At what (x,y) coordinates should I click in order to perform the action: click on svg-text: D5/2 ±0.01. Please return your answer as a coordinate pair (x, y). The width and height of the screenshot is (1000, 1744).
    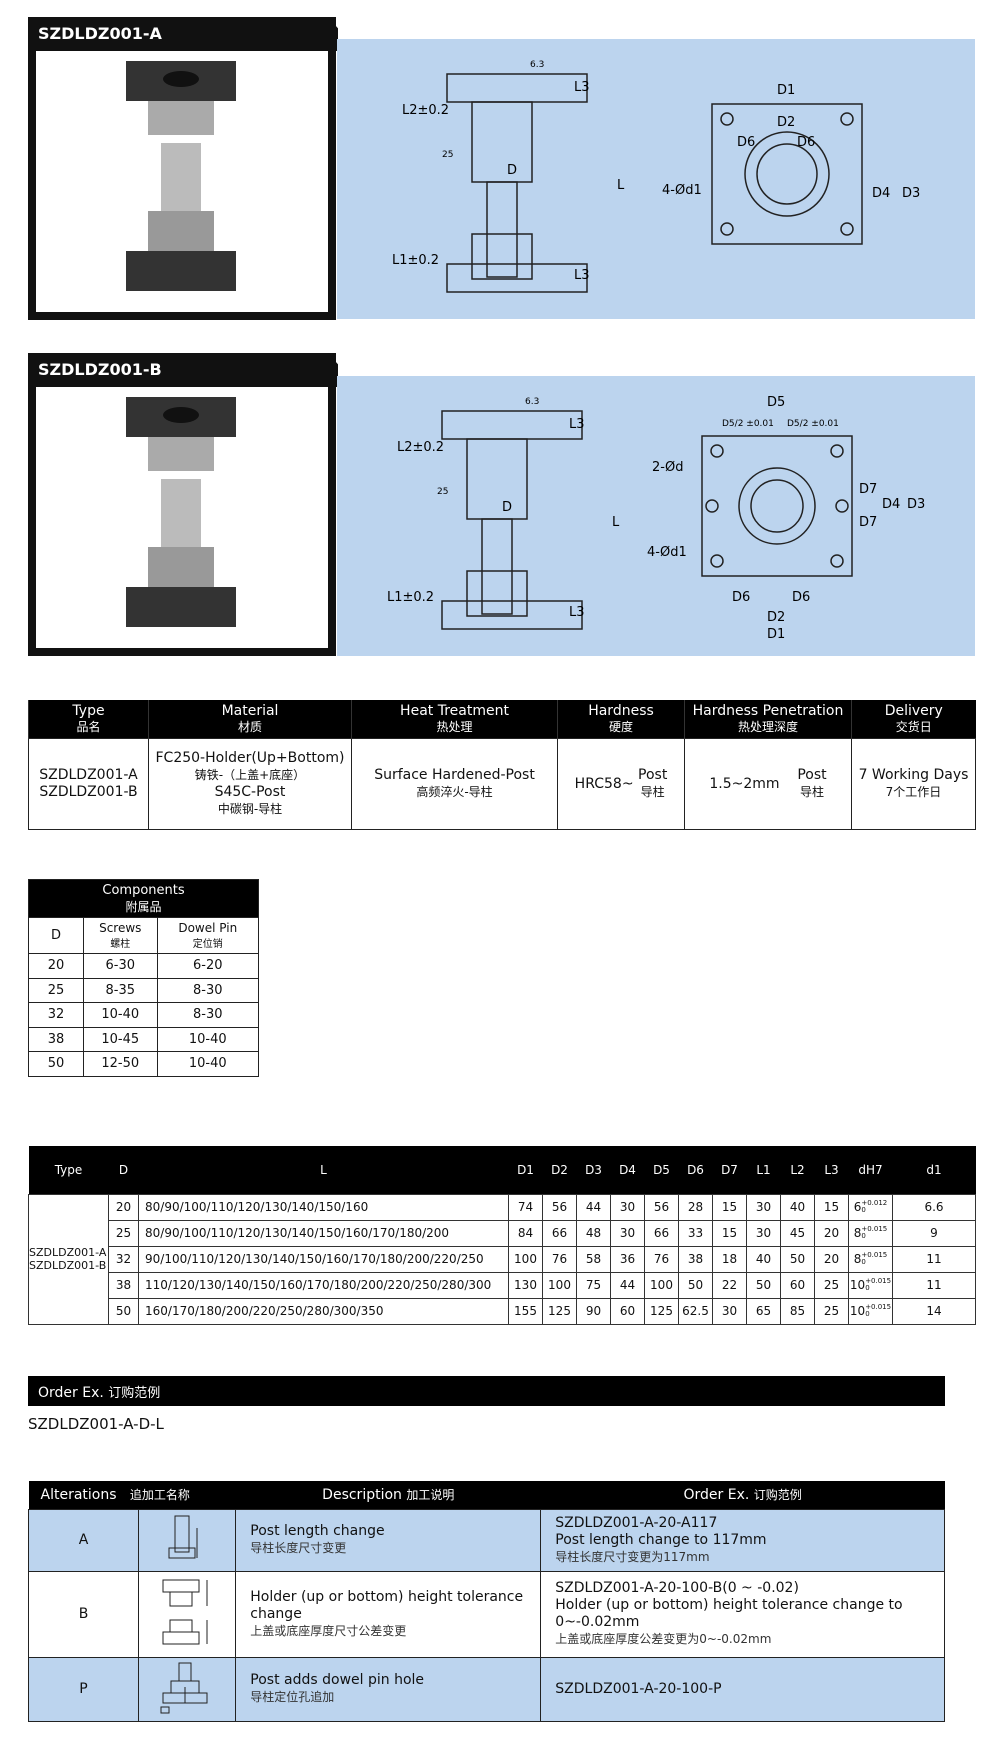
    Looking at the image, I should click on (813, 424).